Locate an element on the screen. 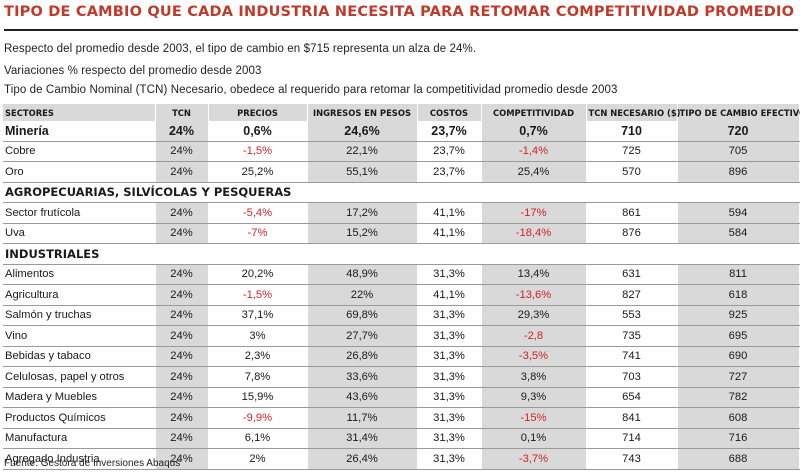 This screenshot has height=475, width=800. sector-name-cell: Minería is located at coordinates (79, 131).